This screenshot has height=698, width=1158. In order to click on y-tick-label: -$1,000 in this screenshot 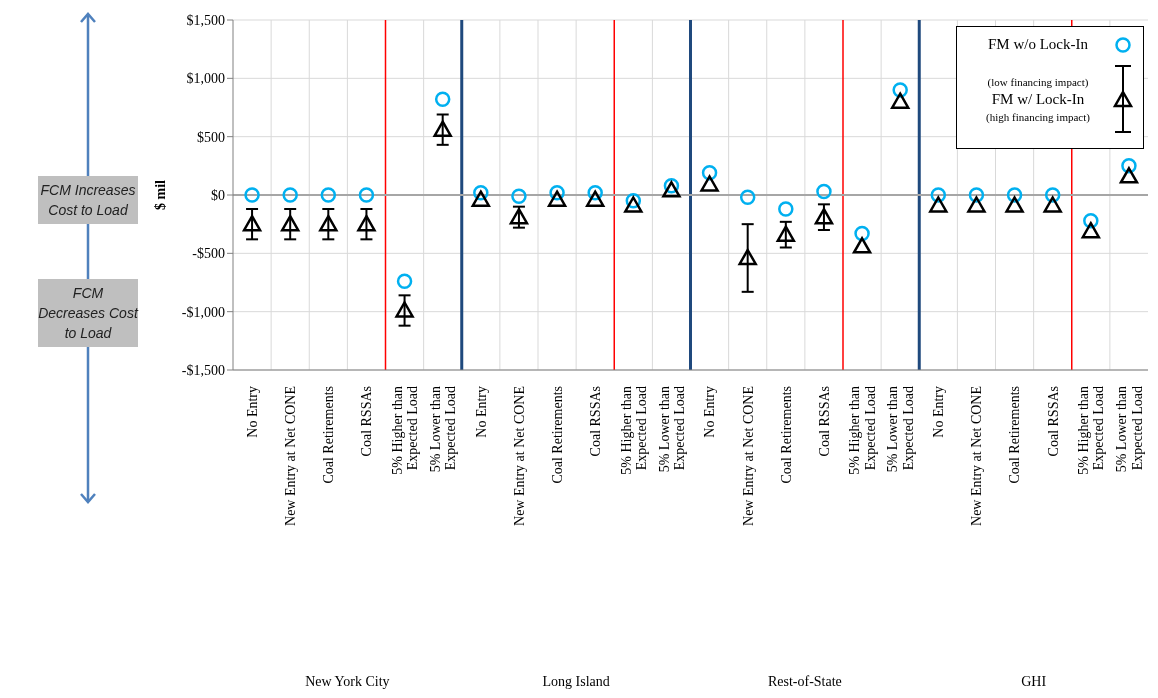, I will do `click(203, 312)`.